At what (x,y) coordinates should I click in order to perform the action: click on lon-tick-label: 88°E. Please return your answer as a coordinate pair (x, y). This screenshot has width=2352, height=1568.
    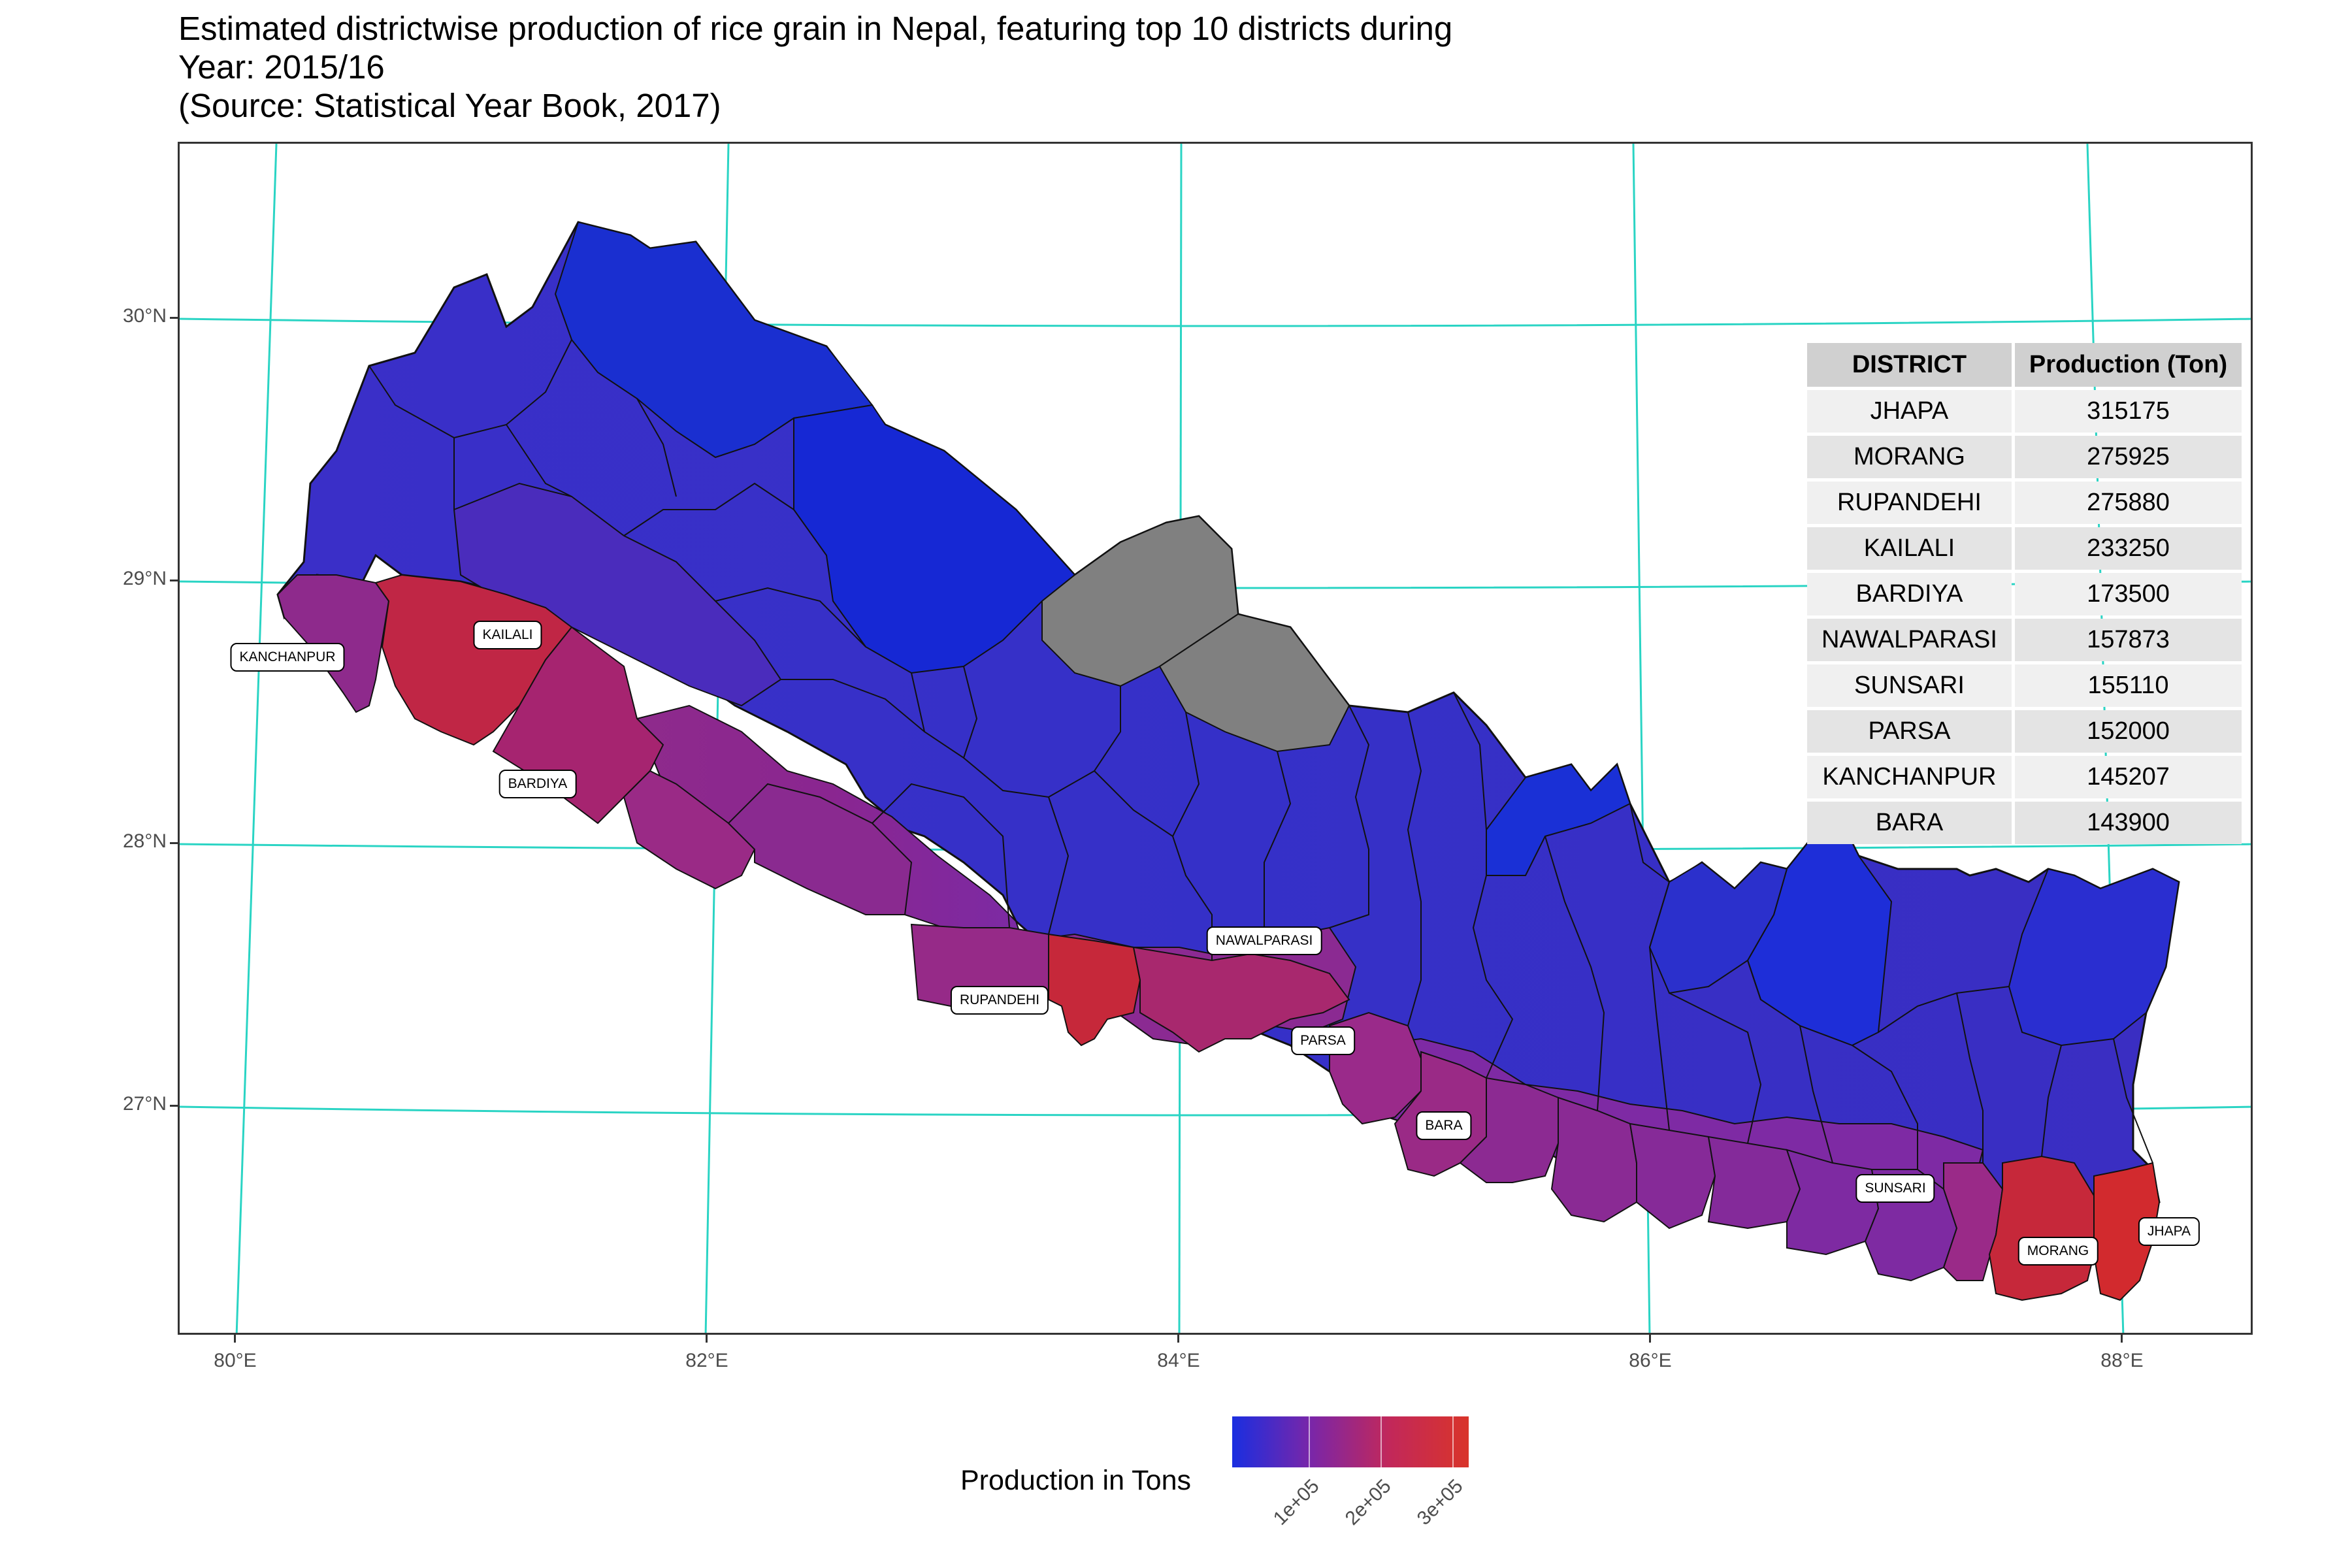
    Looking at the image, I should click on (2122, 1360).